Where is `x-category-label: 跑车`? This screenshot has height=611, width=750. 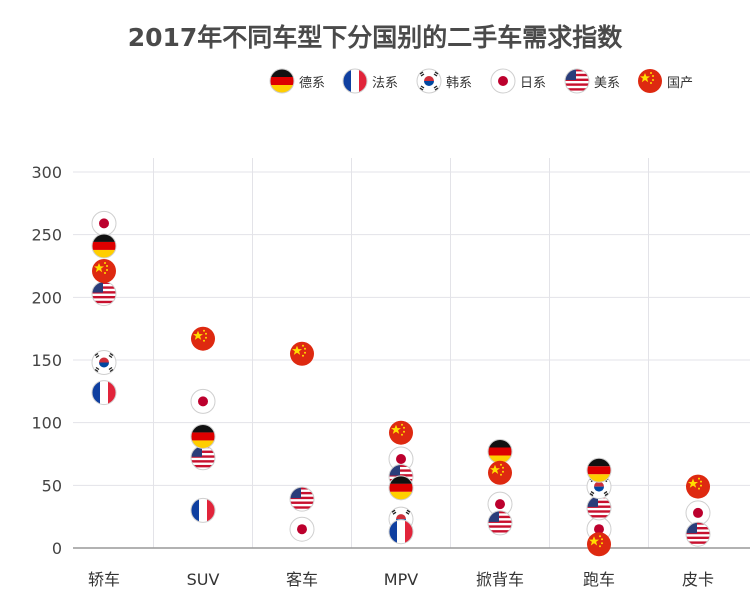 x-category-label: 跑车 is located at coordinates (599, 579).